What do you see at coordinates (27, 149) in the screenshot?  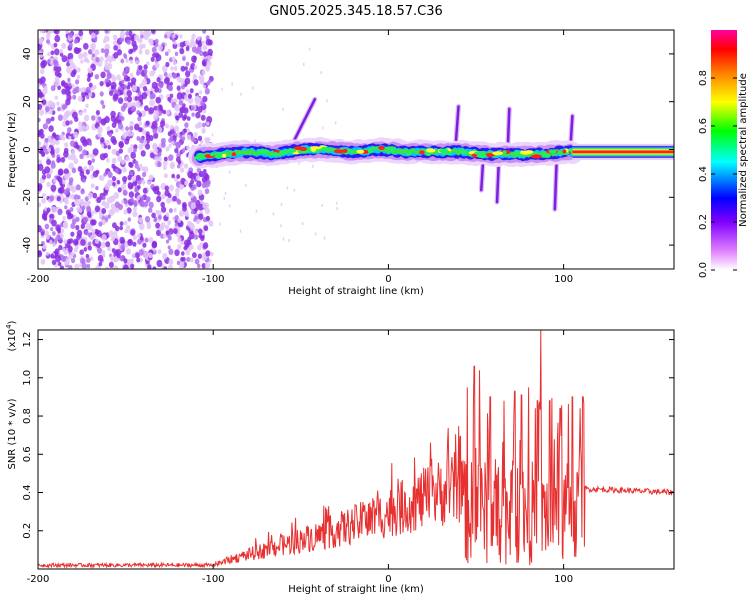 I see `y-tick-label: 0` at bounding box center [27, 149].